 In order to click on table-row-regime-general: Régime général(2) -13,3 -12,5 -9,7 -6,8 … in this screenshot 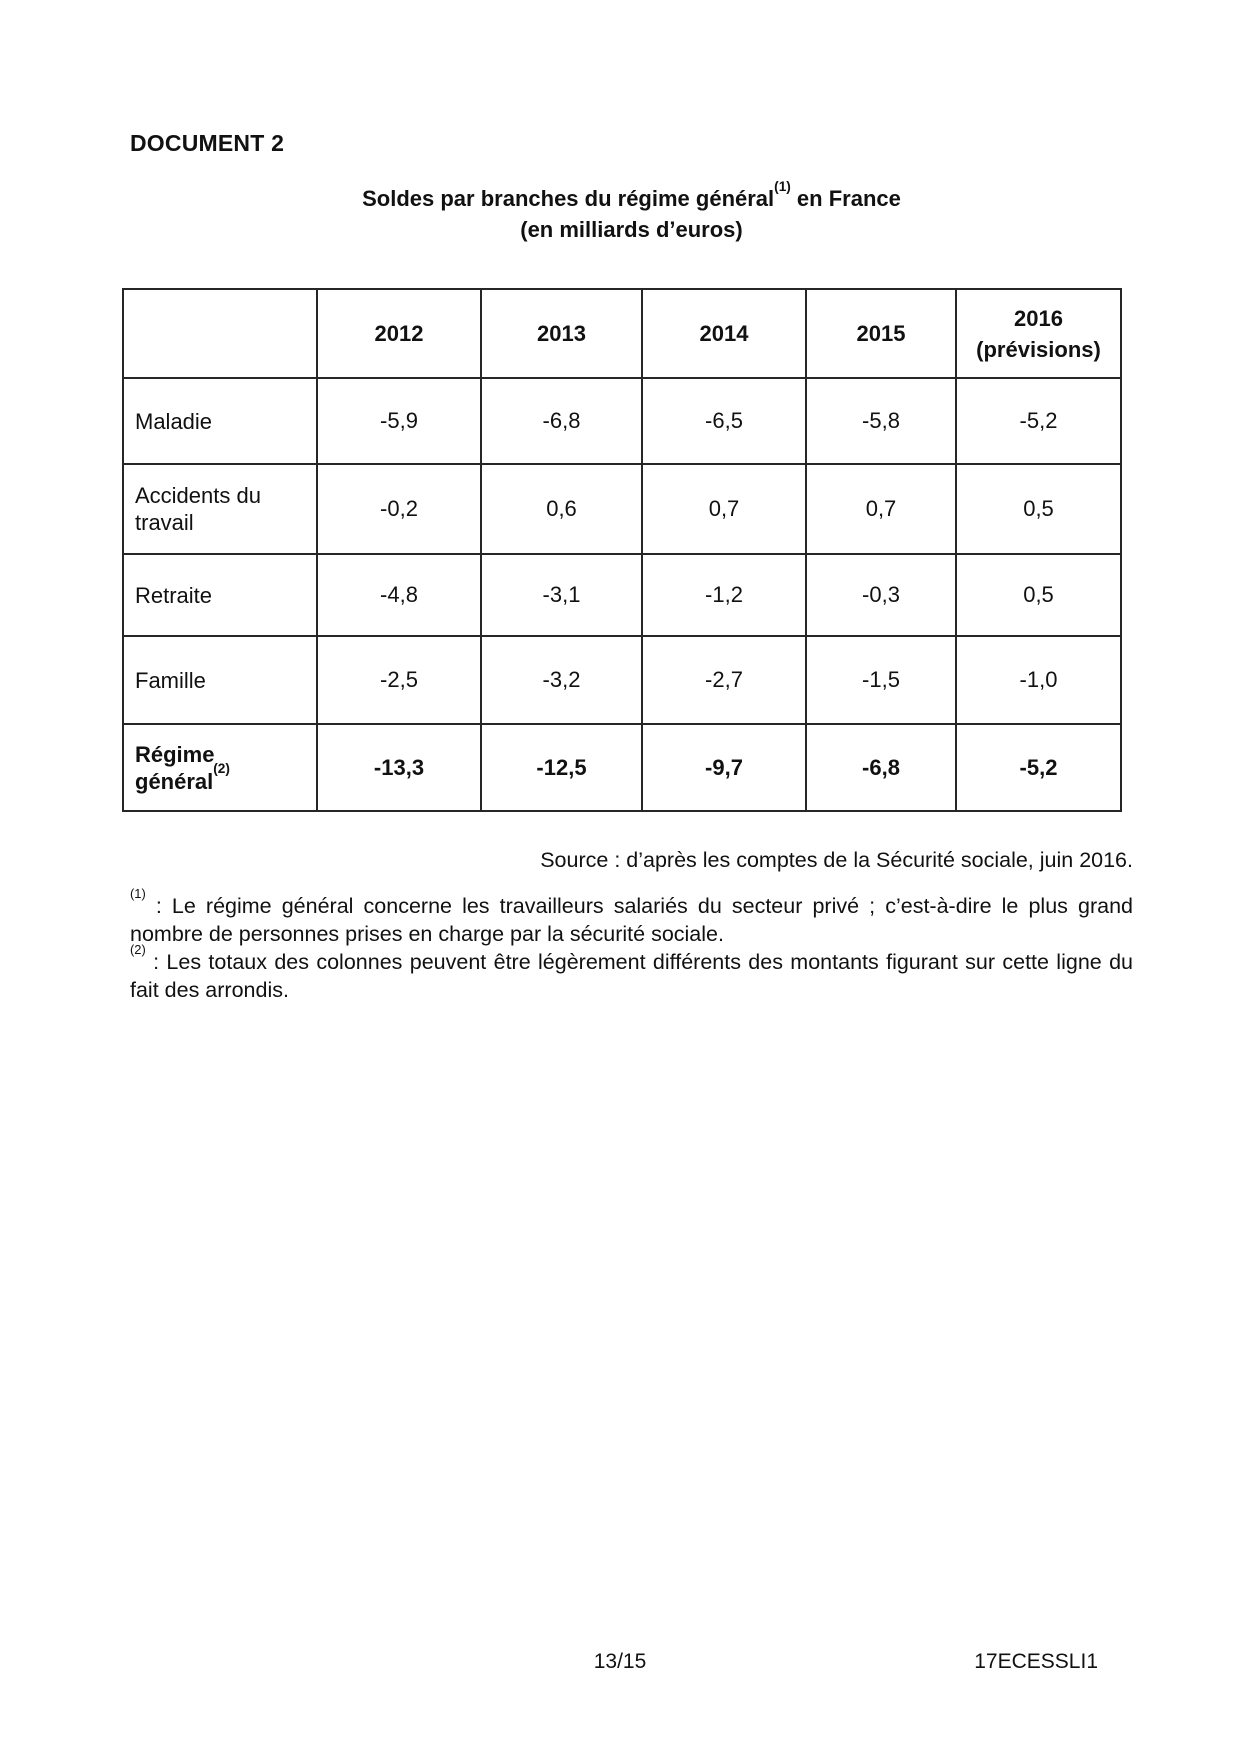, I will do `click(622, 767)`.